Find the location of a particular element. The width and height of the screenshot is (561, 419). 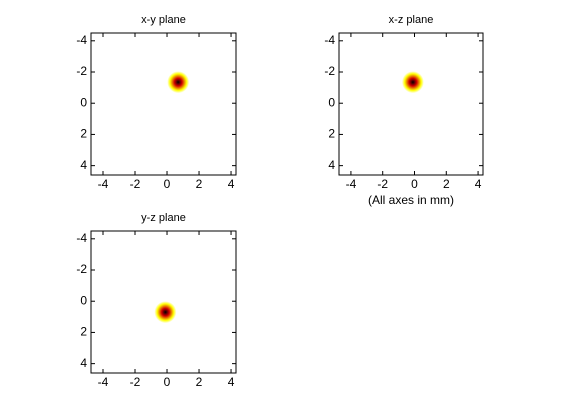

plot-title: x-z plane is located at coordinates (411, 20).